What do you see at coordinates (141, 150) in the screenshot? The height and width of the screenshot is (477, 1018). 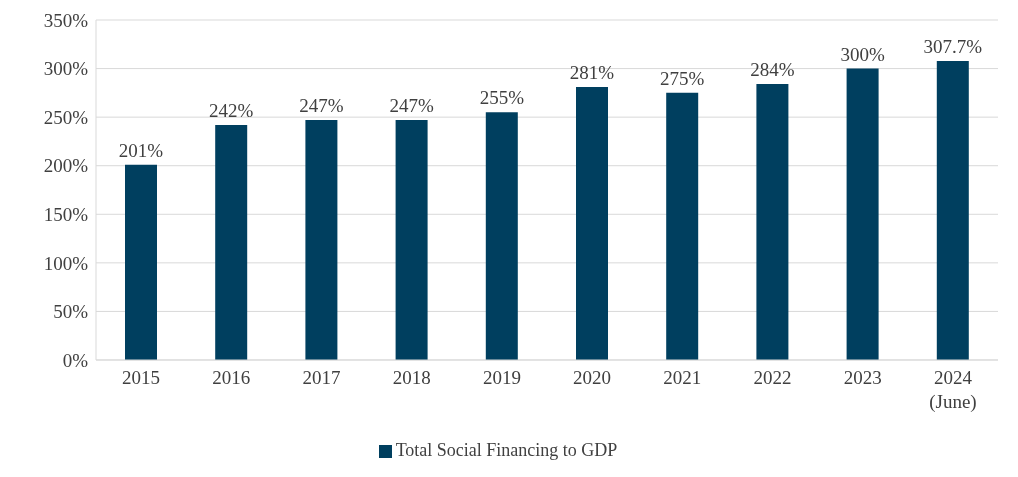 I see `data-label: 201%` at bounding box center [141, 150].